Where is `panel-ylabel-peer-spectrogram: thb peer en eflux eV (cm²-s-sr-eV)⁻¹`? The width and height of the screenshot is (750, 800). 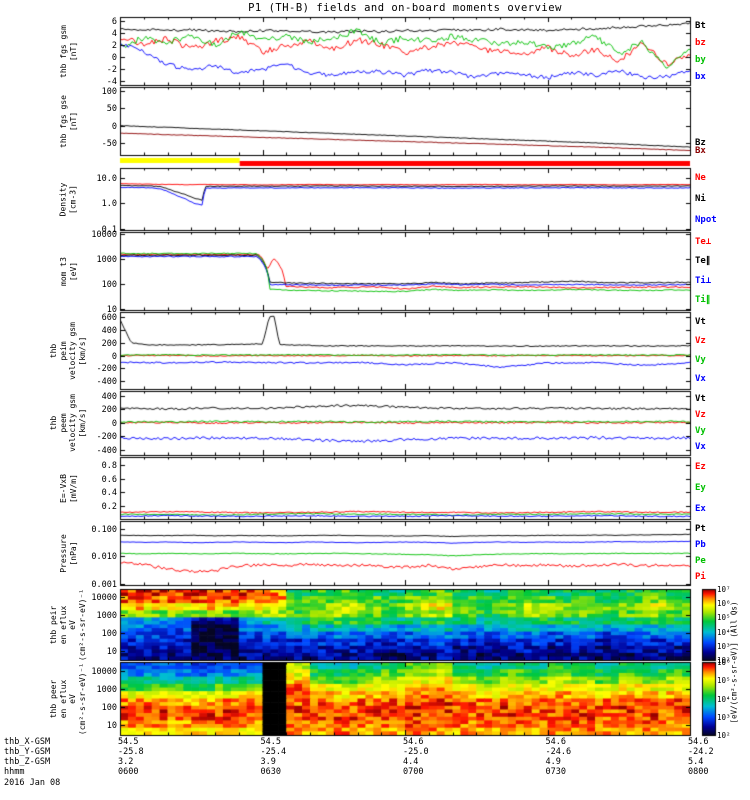 panel-ylabel-peer-spectrogram: thb peer en eflux eV (cm²-s-sr-eV)⁻¹ is located at coordinates (68, 698).